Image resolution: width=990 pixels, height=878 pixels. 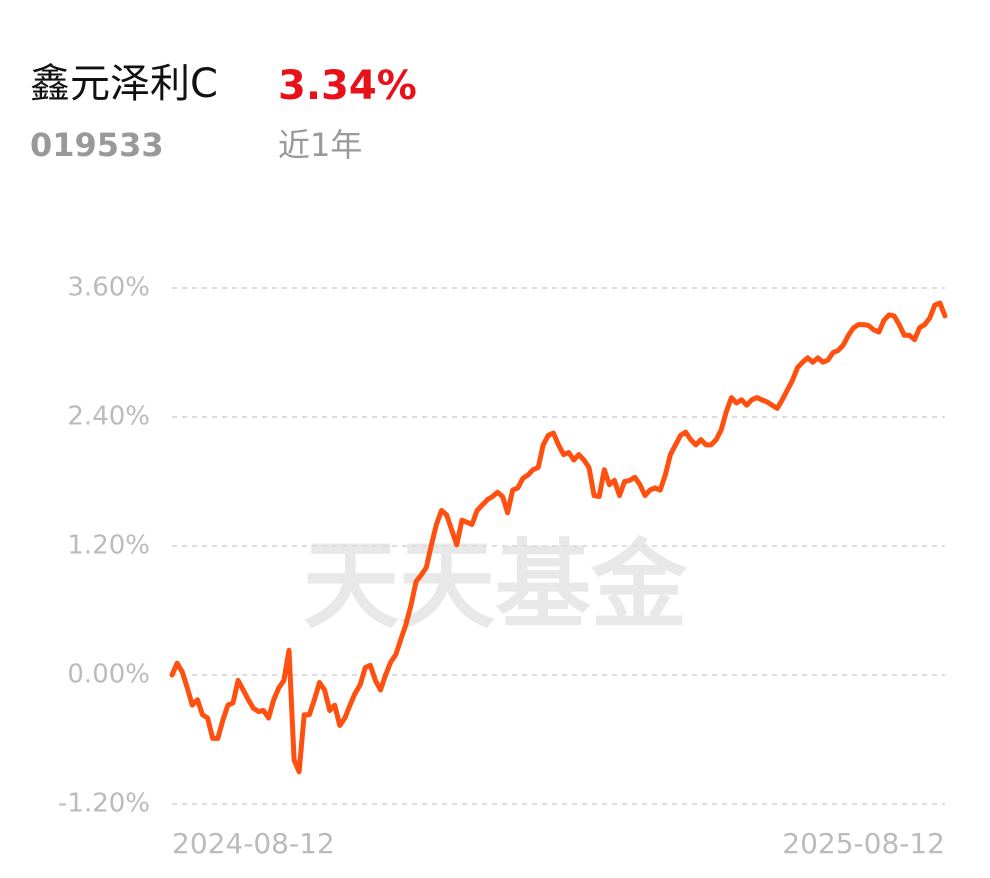 I want to click on fund-code: 019533, so click(x=97, y=145).